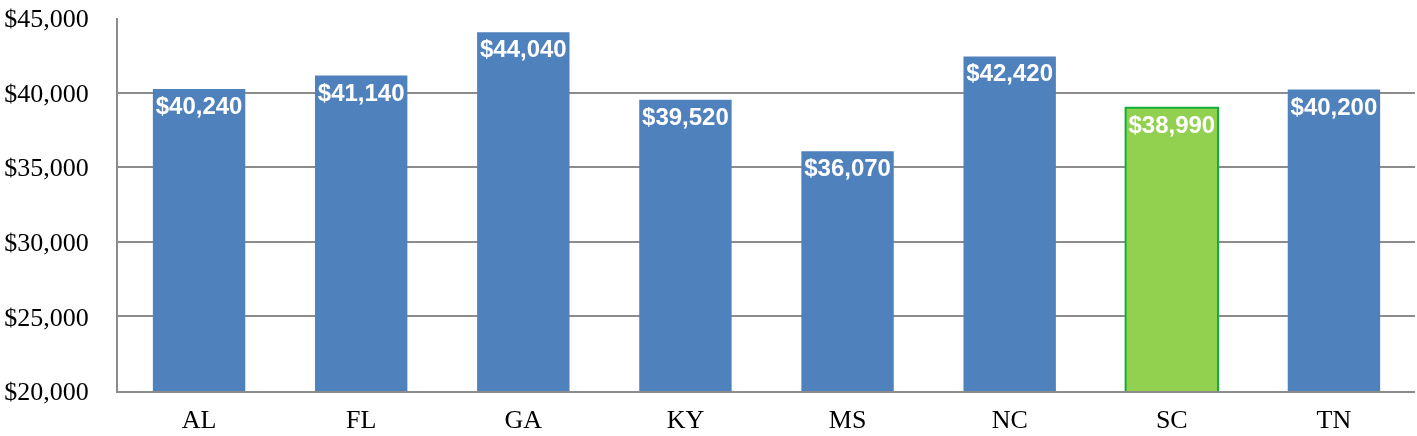  I want to click on data-label: $40,200, so click(1334, 106).